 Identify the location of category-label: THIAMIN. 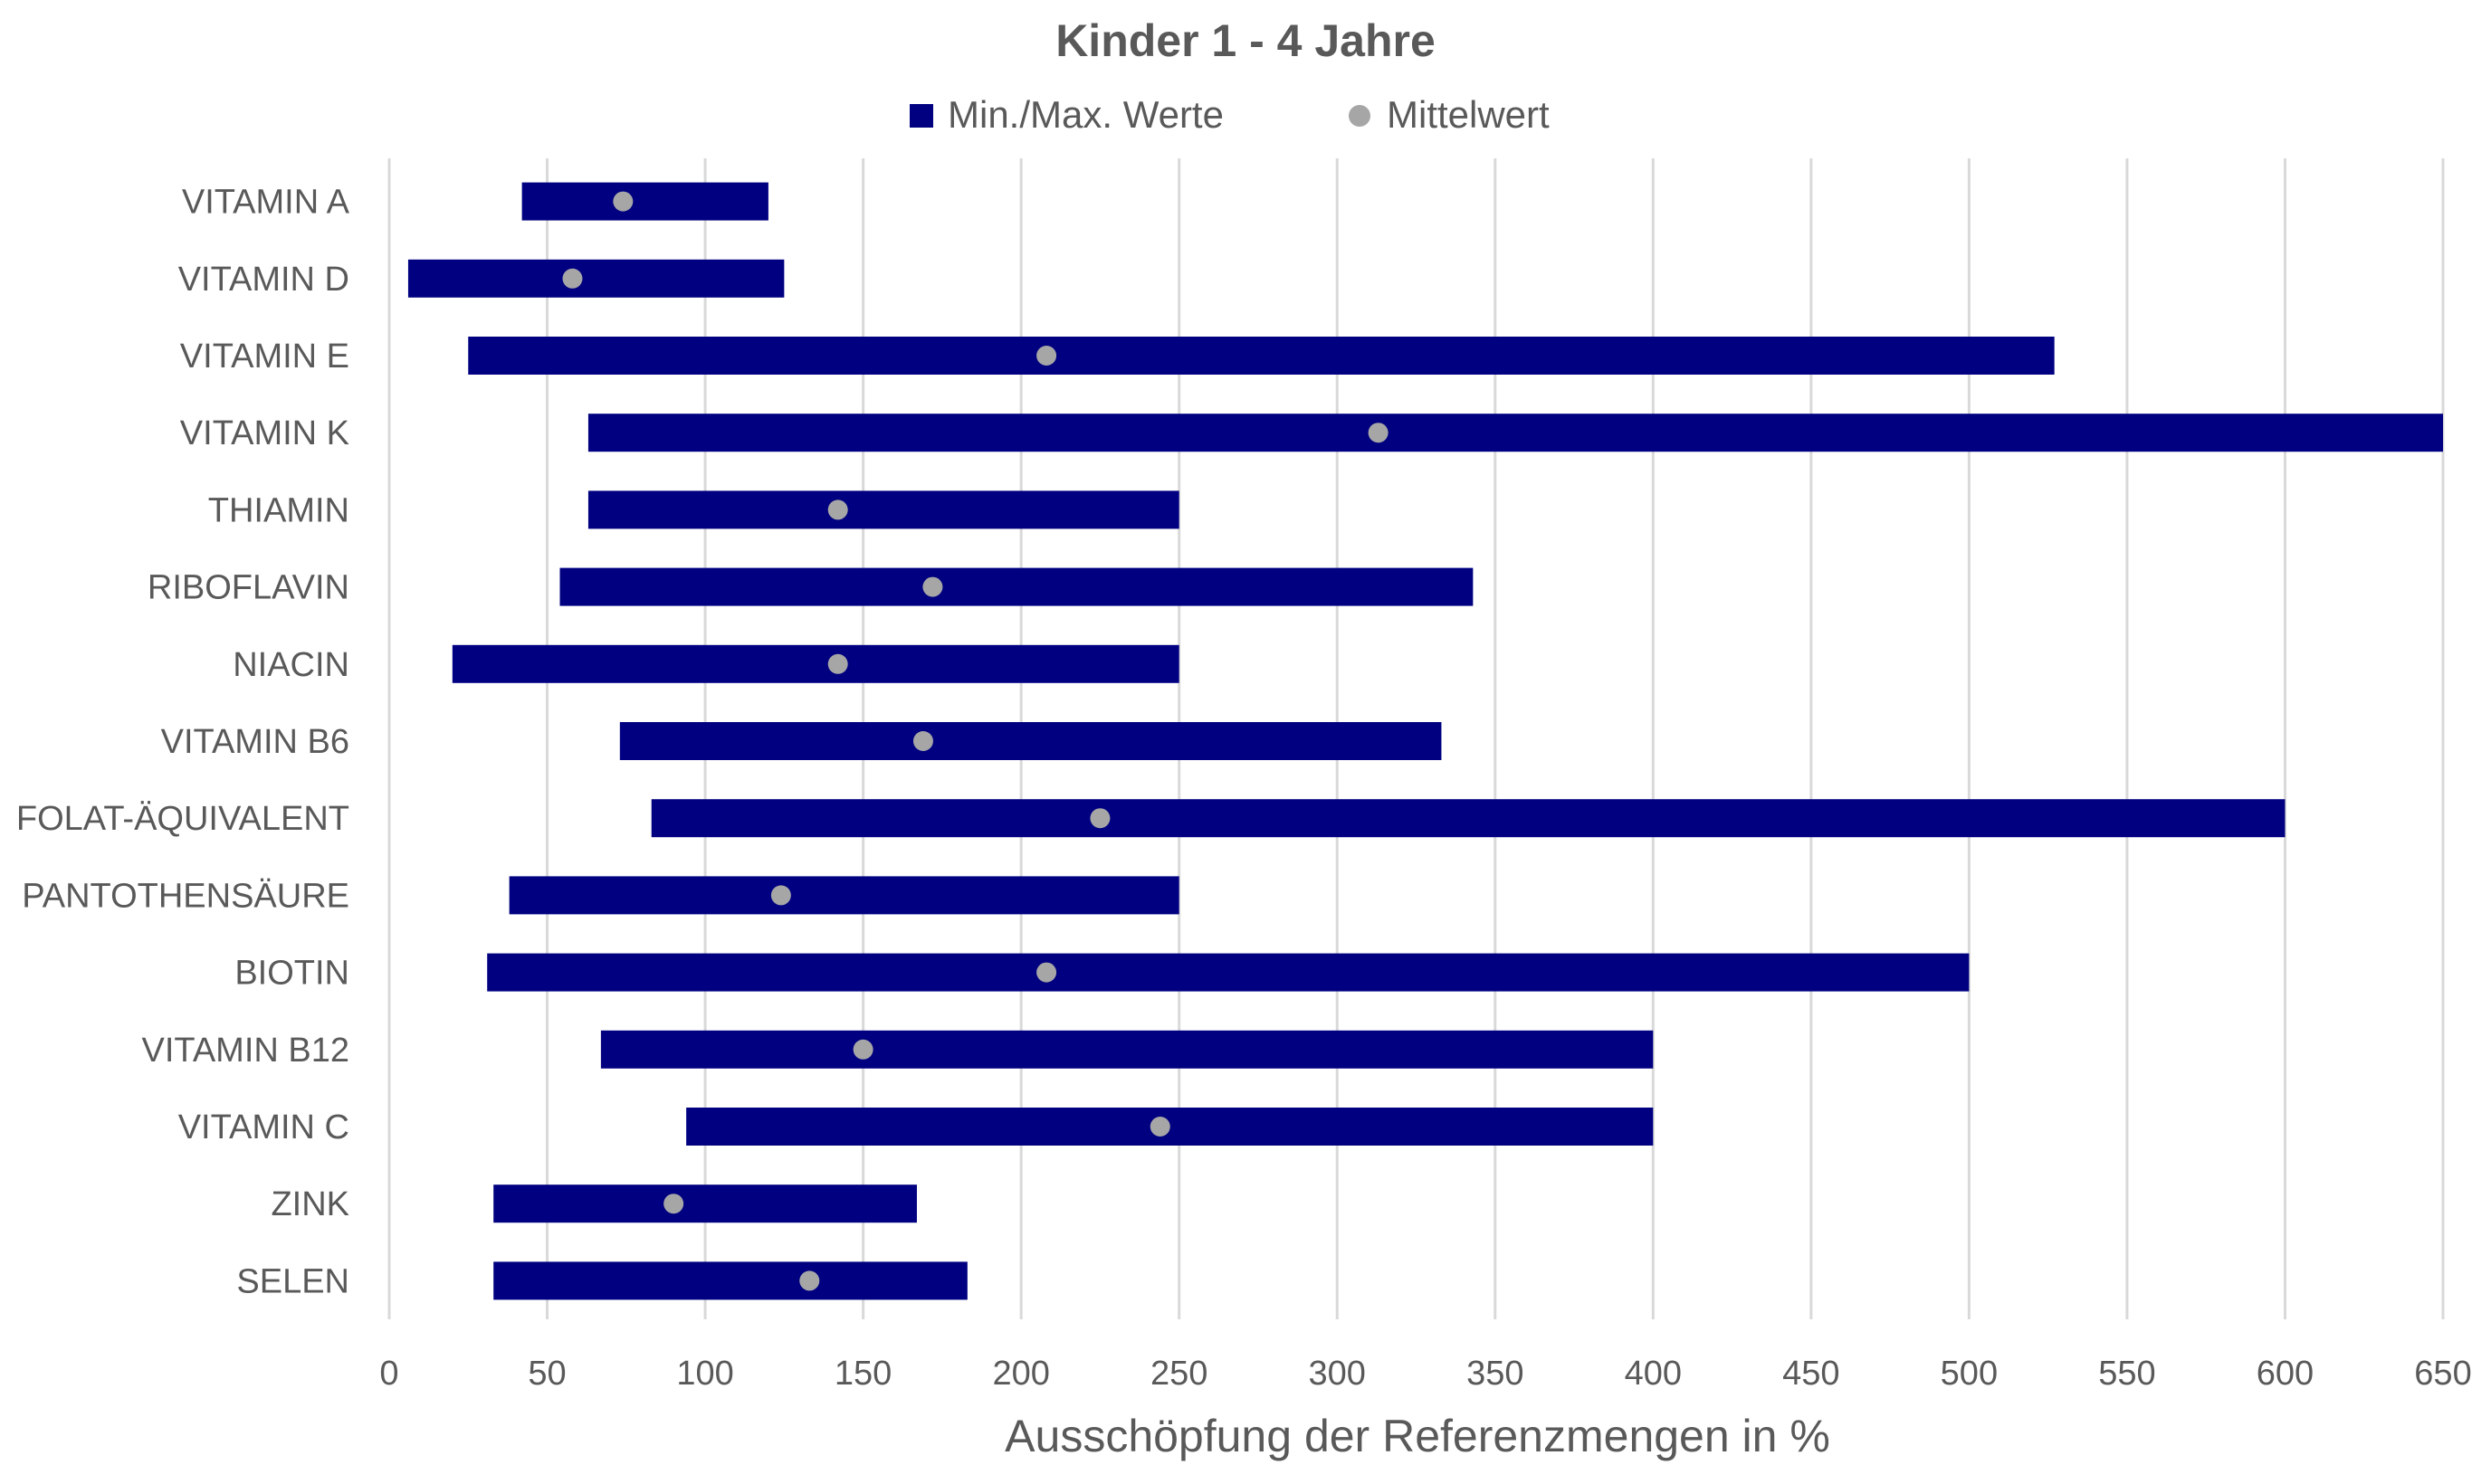
(278, 510).